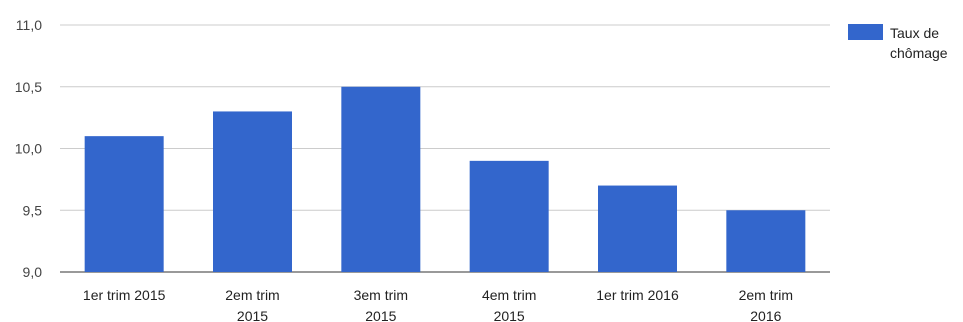  Describe the element at coordinates (509, 304) in the screenshot. I see `x-tick-label: 4em trim 2015` at that location.